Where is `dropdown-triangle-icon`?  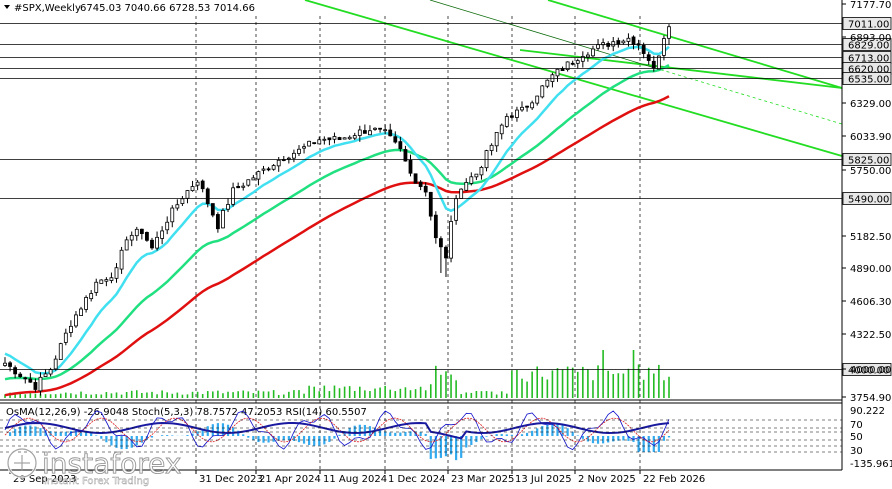
dropdown-triangle-icon is located at coordinates (7, 7).